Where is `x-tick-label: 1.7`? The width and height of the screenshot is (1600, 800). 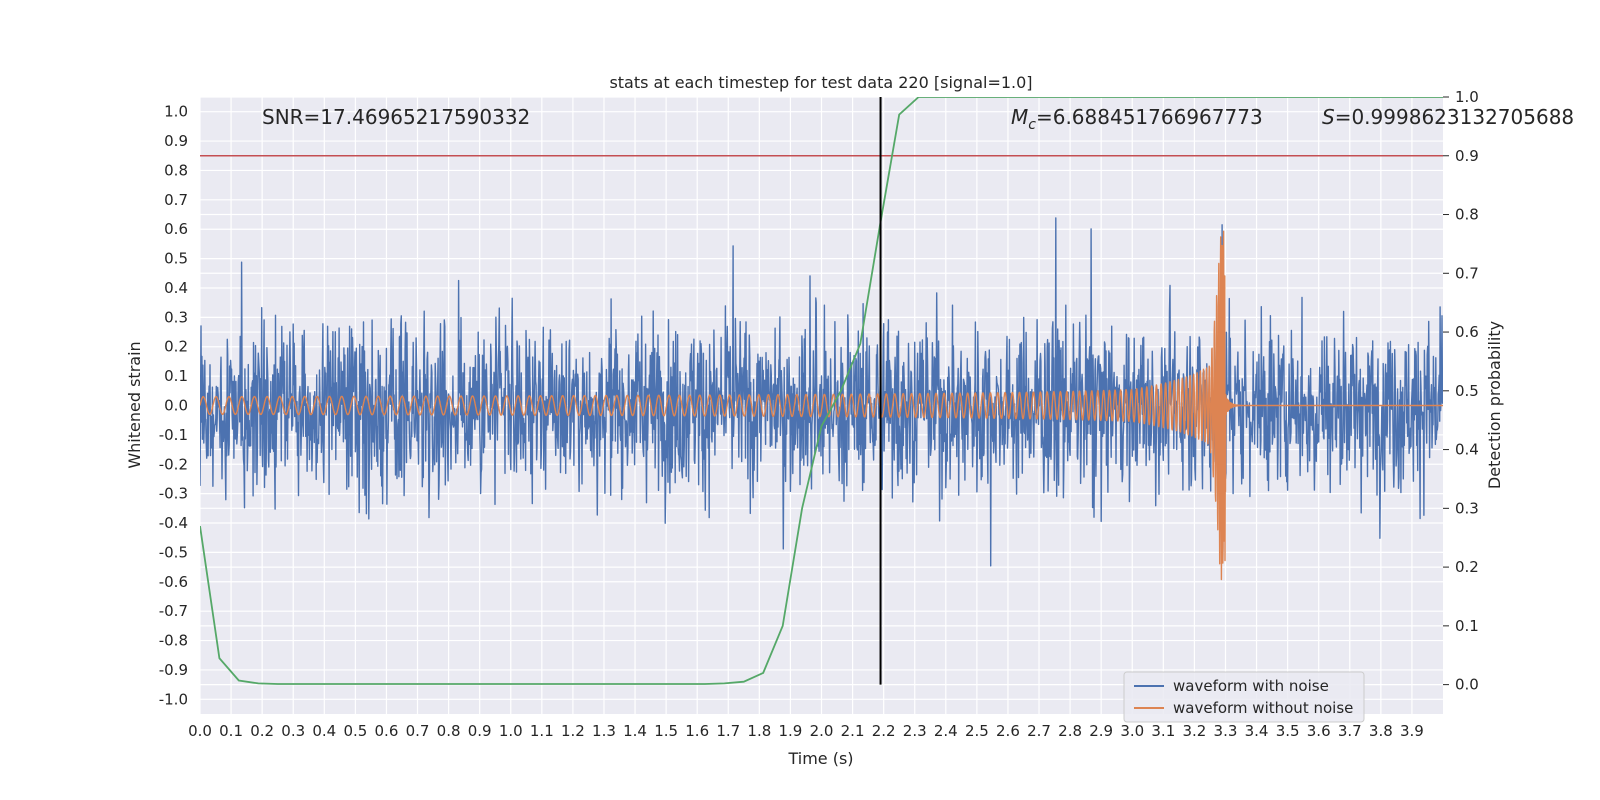
x-tick-label: 1.7 is located at coordinates (728, 731).